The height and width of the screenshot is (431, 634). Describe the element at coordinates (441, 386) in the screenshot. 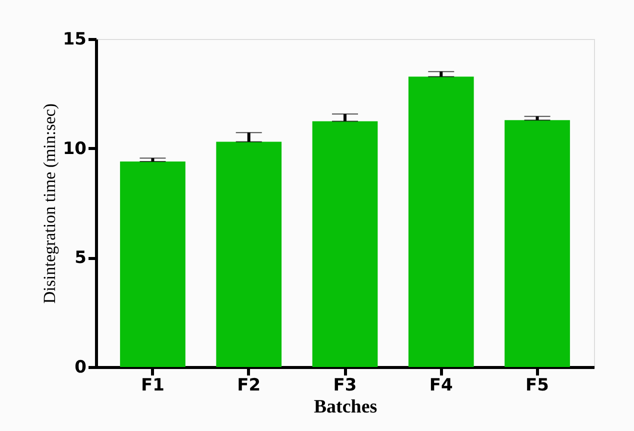

I see `x-tick-label: F4` at that location.